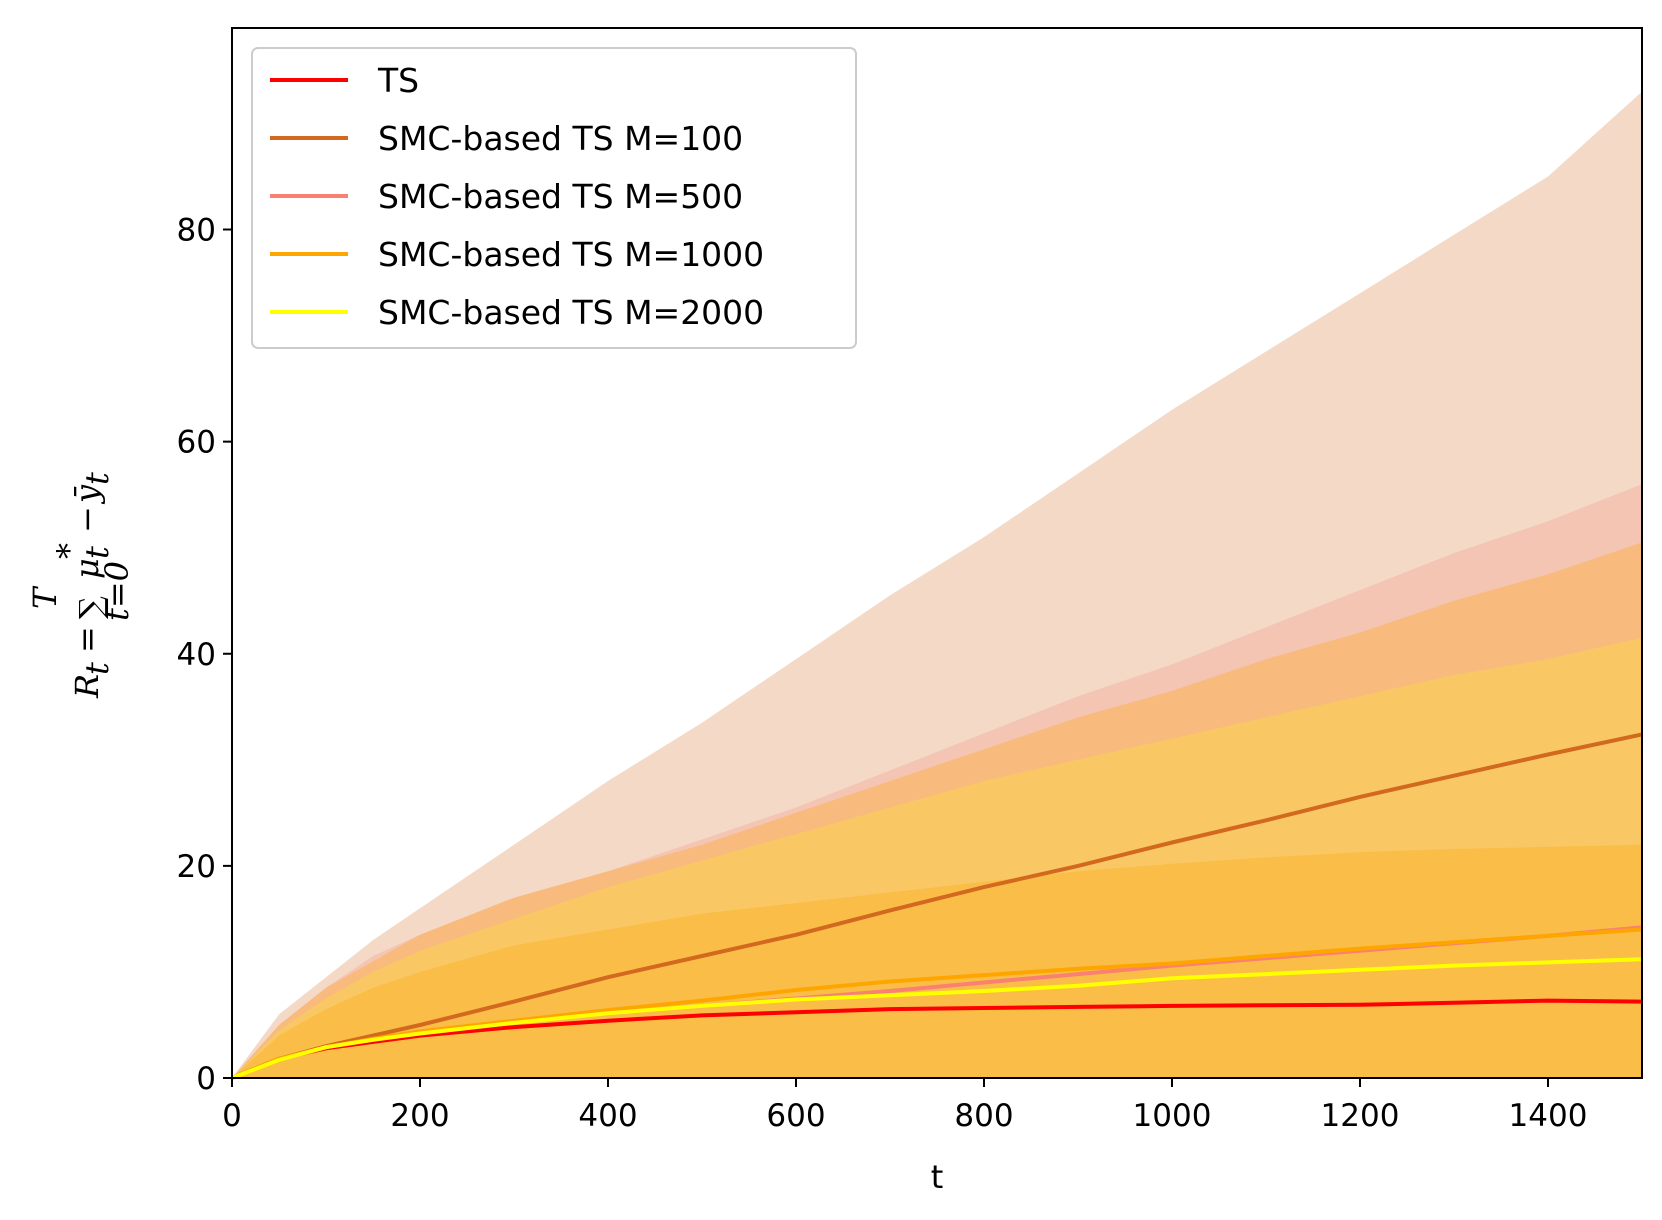 Image resolution: width=1662 pixels, height=1220 pixels. I want to click on ylabel-mu-sub: t, so click(97, 552).